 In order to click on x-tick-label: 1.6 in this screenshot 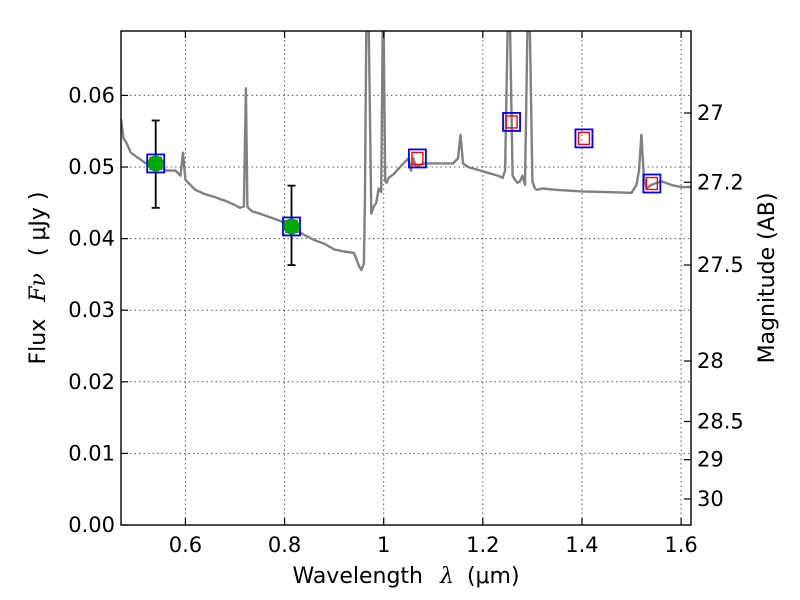, I will do `click(680, 545)`.